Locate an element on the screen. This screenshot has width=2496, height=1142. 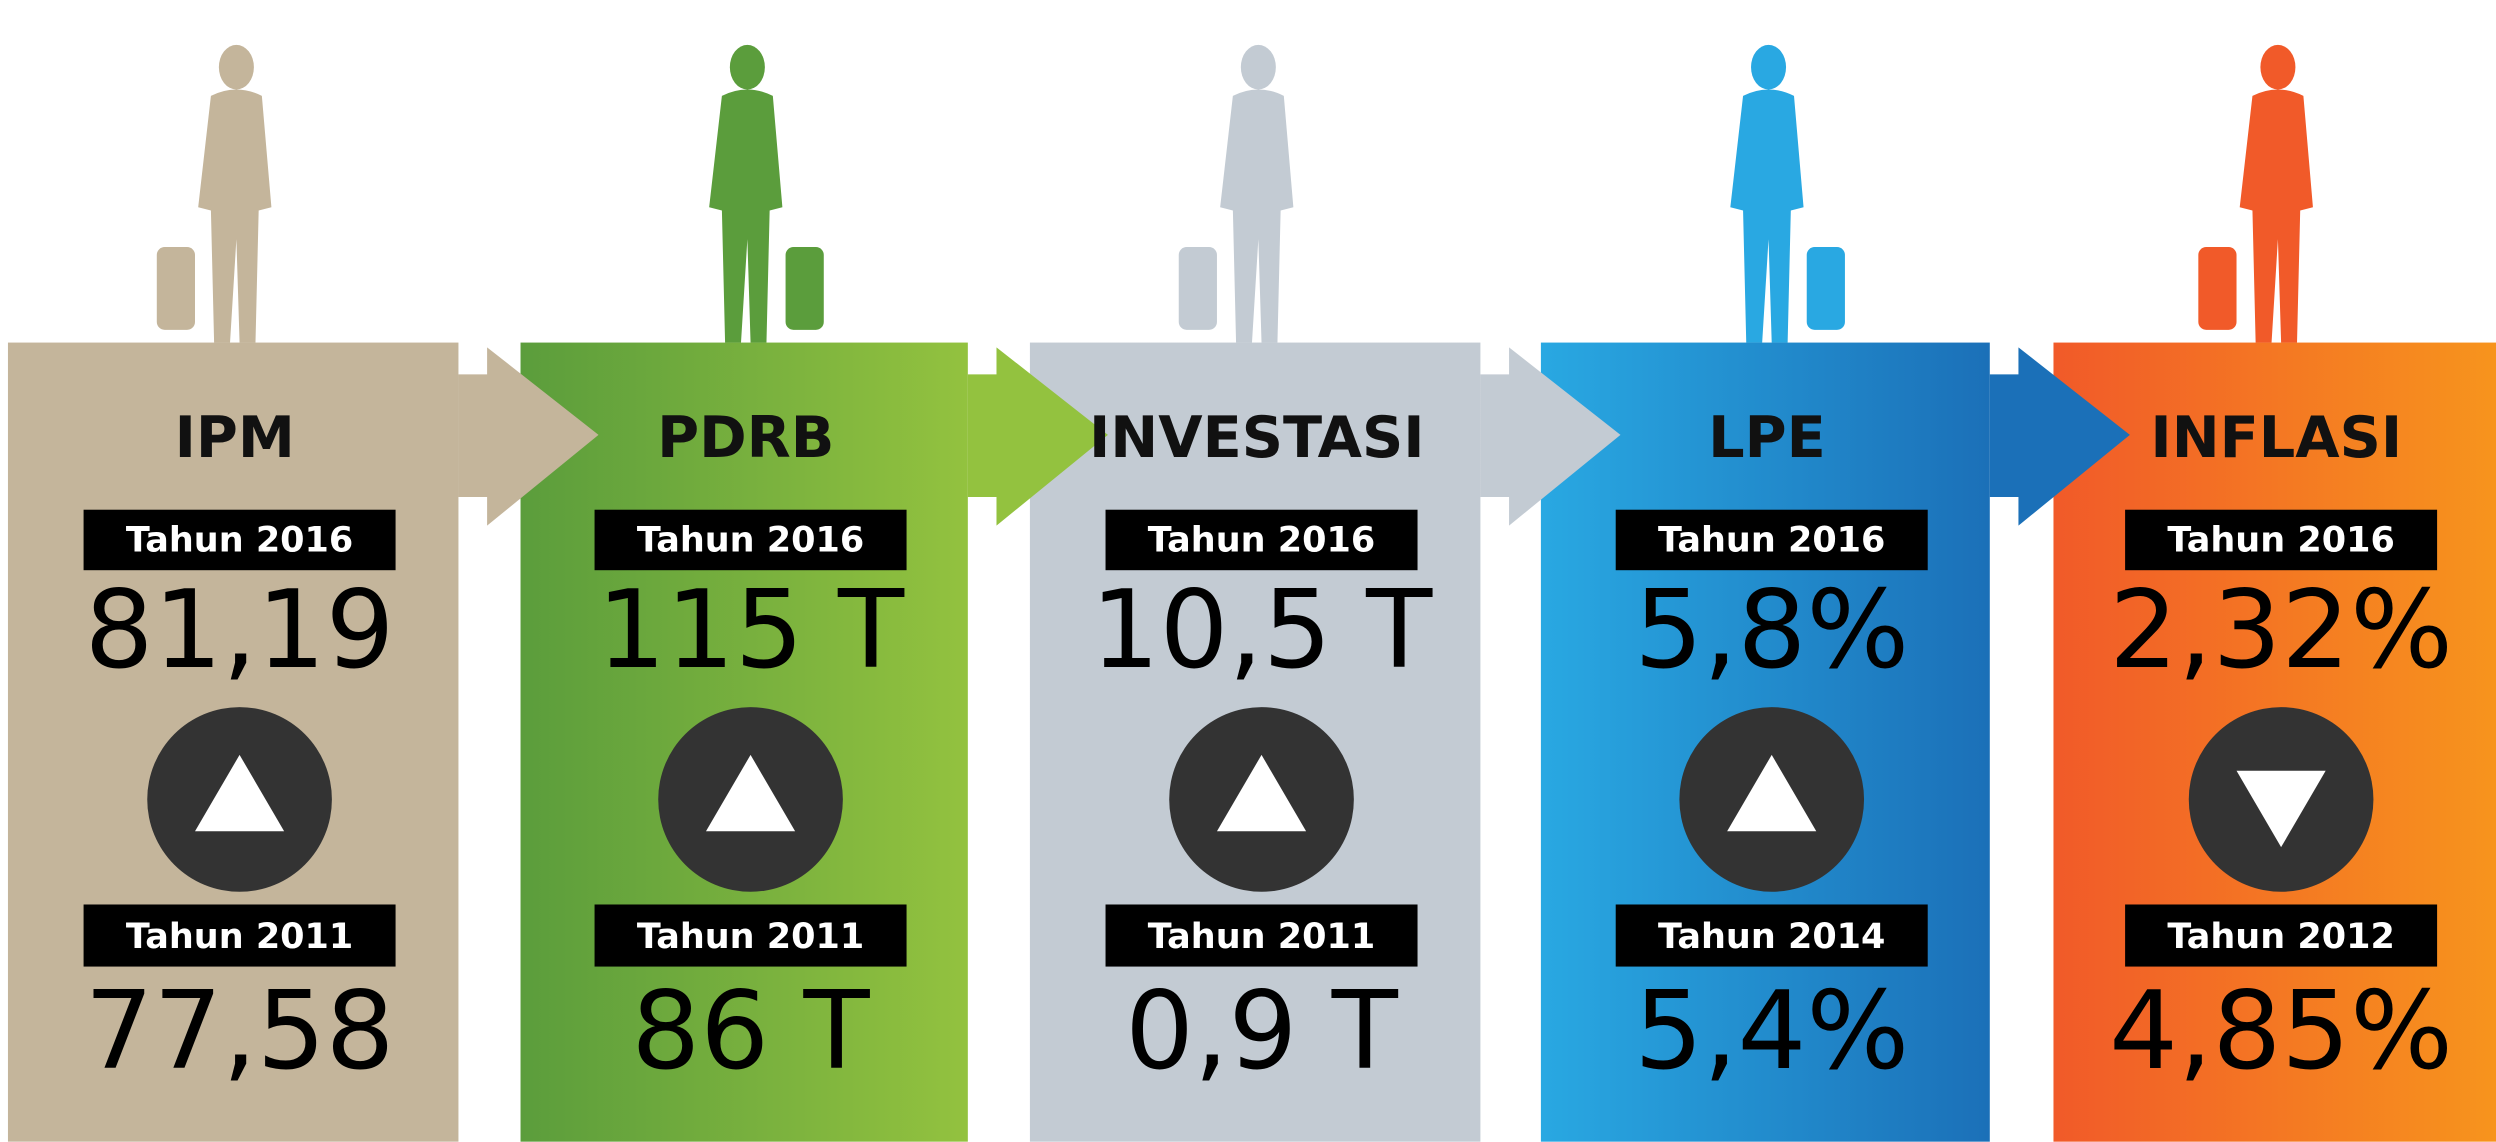
panel-title: IPM is located at coordinates (235, 437).